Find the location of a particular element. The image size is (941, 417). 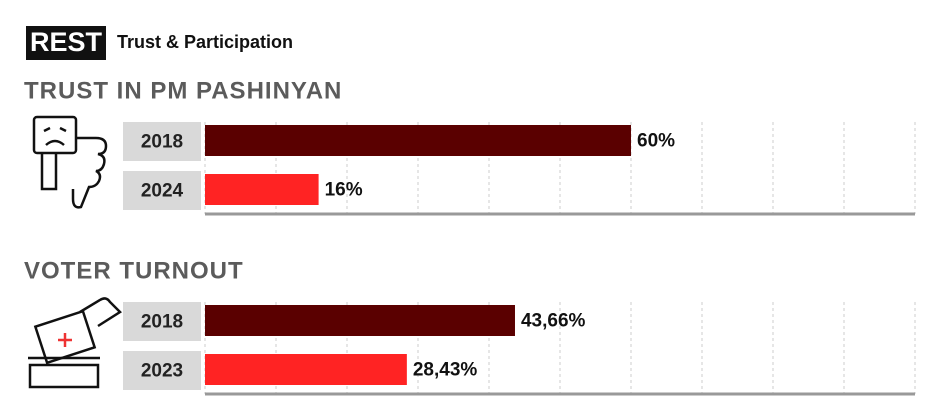

category-label: 2023 is located at coordinates (162, 371).